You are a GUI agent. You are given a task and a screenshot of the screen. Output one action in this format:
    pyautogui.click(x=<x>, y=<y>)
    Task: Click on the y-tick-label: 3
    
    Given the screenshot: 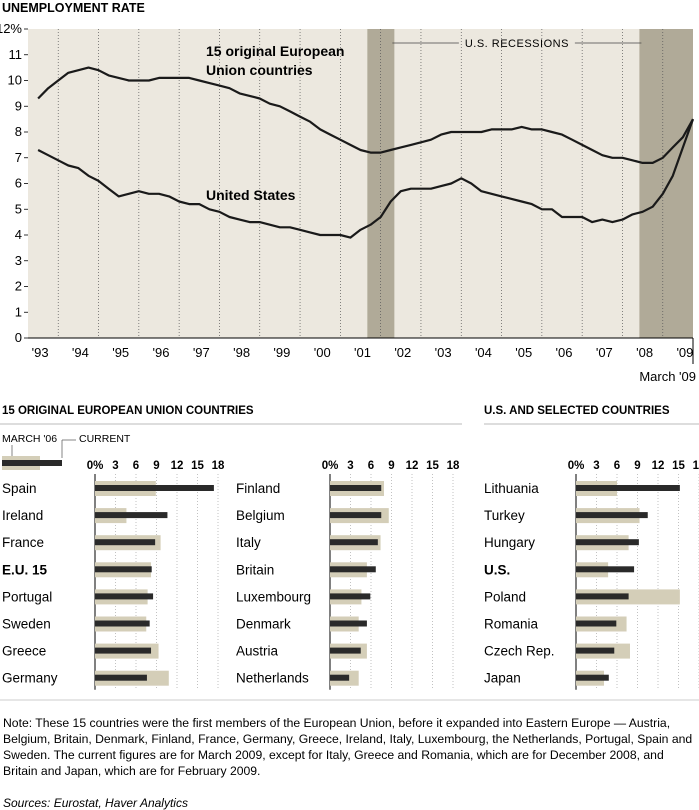 What is the action you would take?
    pyautogui.click(x=18, y=260)
    